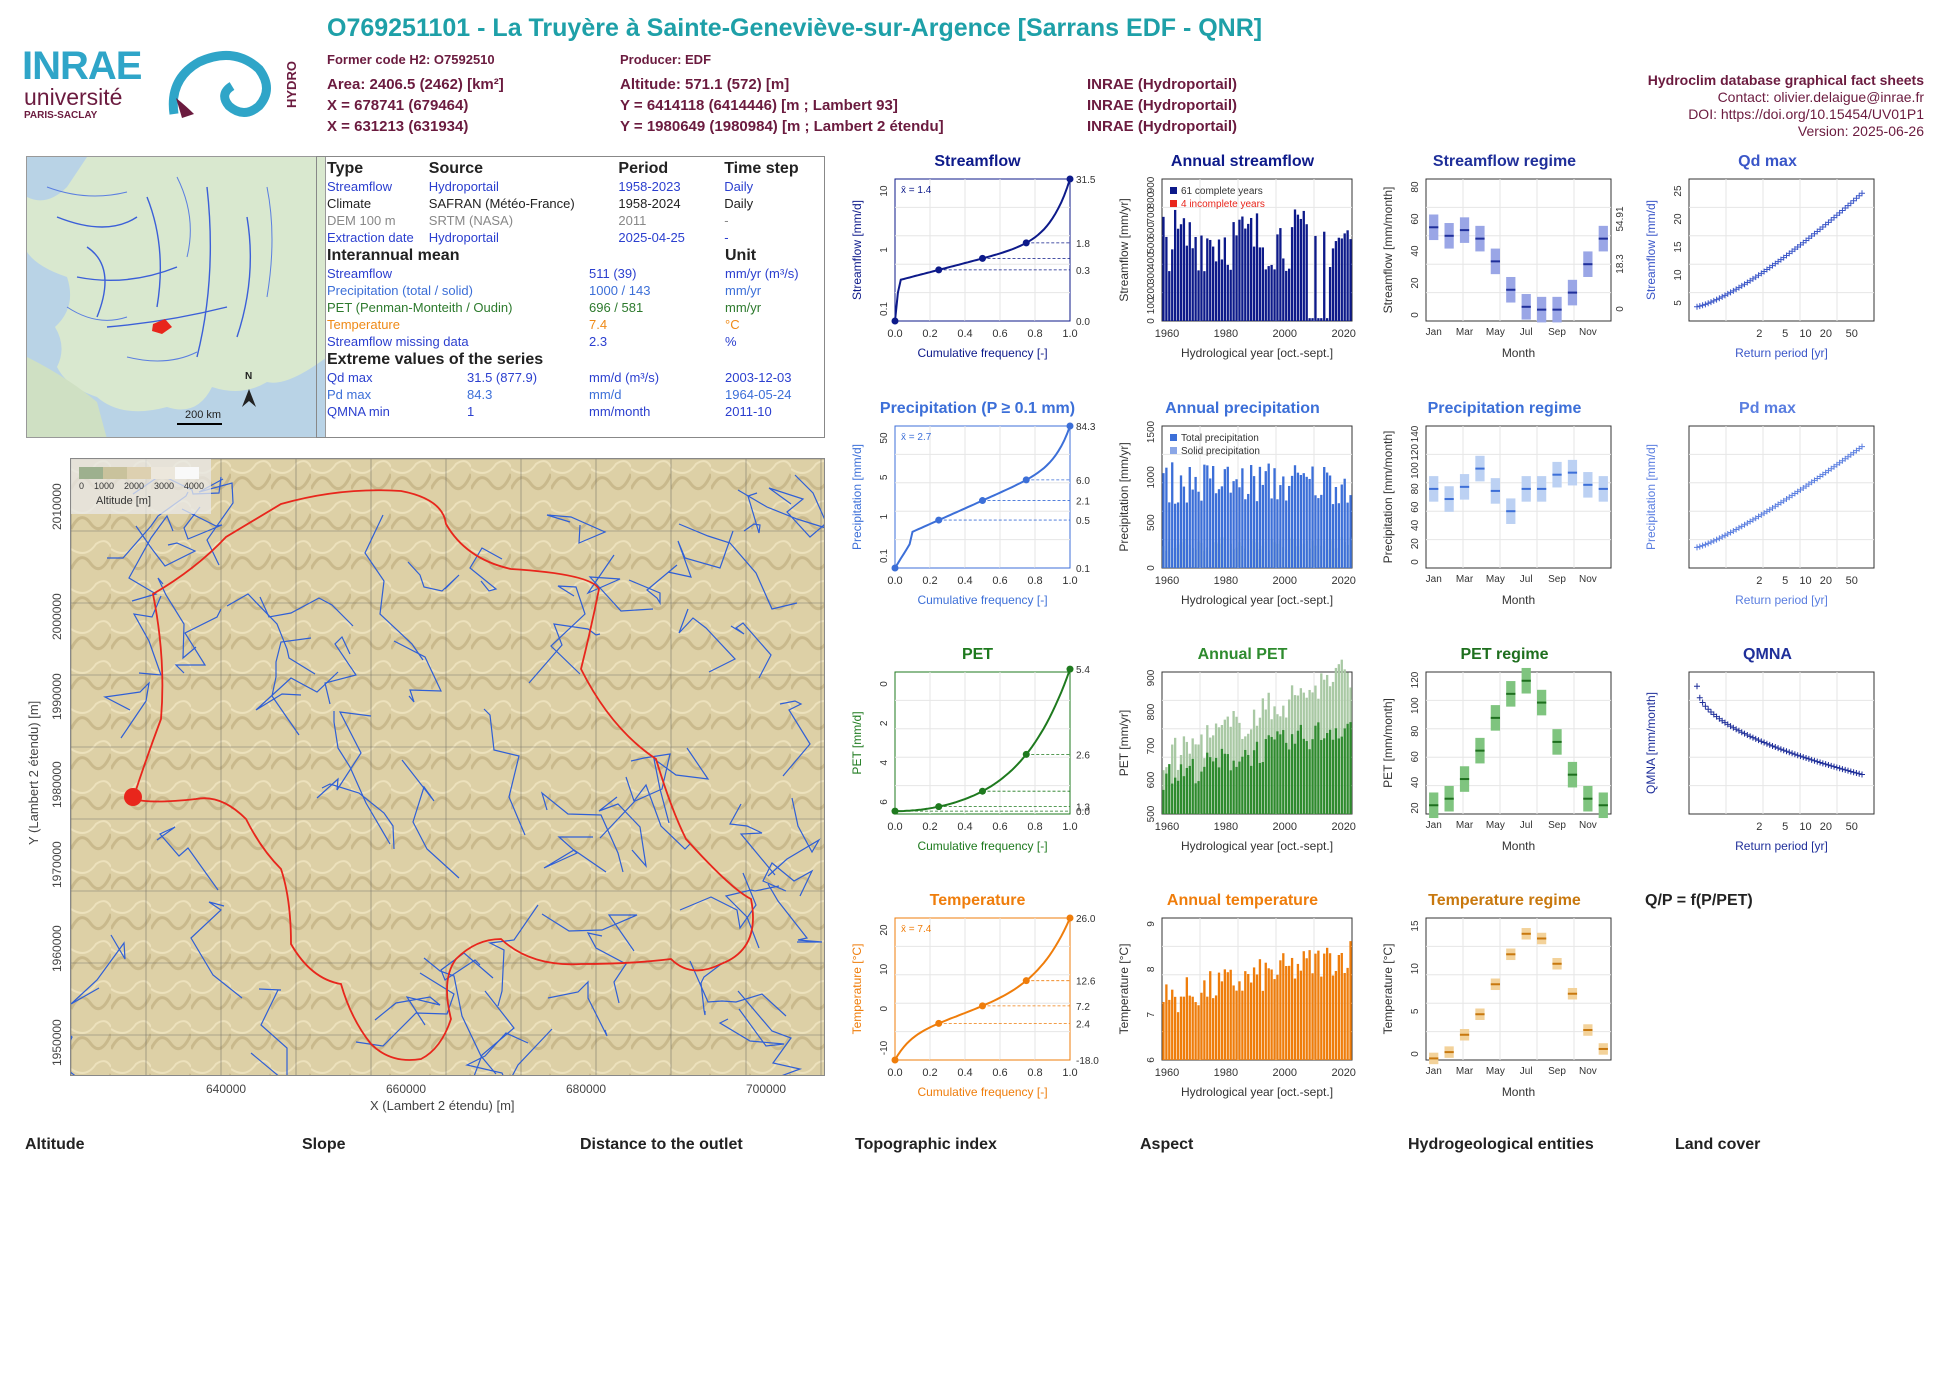 This screenshot has height=1388, width=1960. I want to click on y-tick: 1500, so click(1151, 431).